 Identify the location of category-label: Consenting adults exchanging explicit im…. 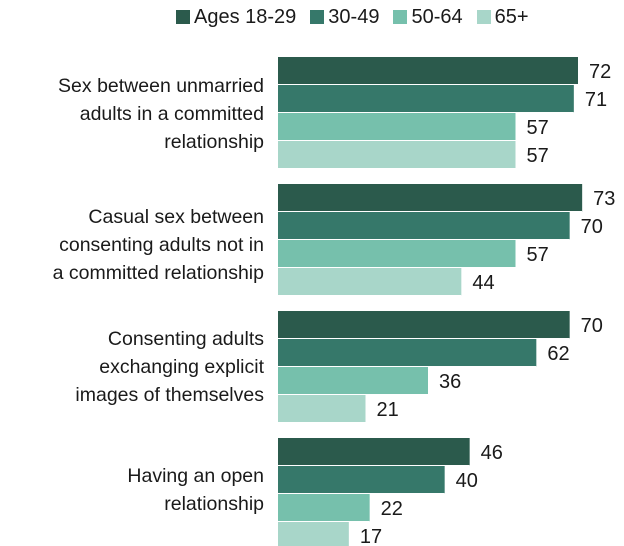
(169, 367).